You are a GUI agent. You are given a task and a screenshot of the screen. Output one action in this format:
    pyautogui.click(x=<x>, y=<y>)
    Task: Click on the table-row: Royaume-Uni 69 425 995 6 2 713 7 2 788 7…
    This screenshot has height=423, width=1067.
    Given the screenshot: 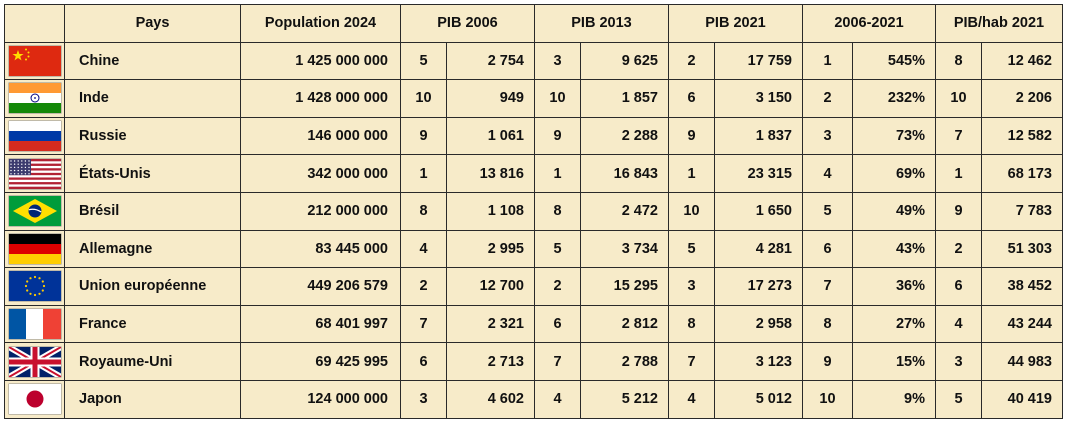 What is the action you would take?
    pyautogui.click(x=533, y=361)
    